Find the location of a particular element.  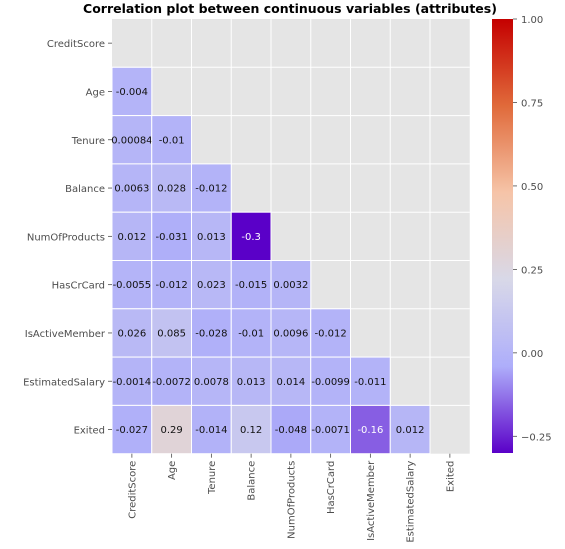

cell-value-label: -0.014 is located at coordinates (211, 430).